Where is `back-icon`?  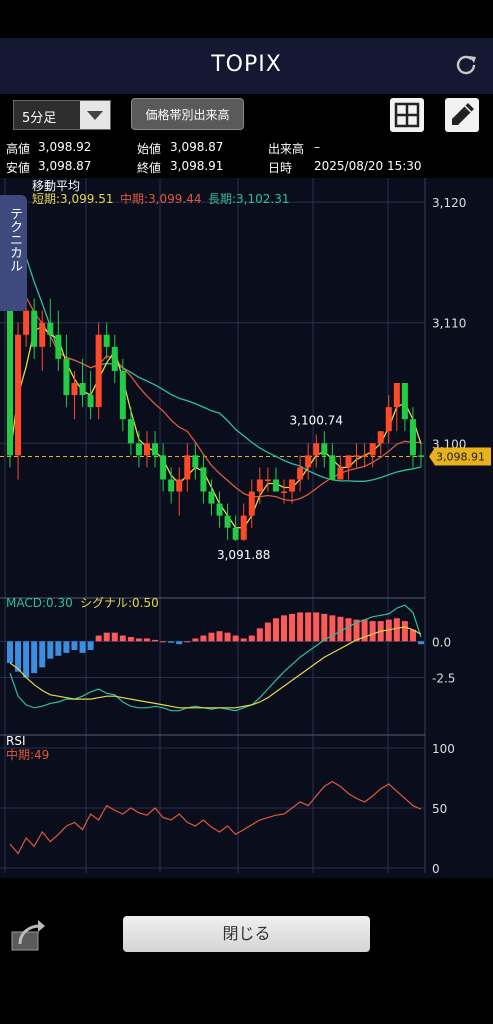 back-icon is located at coordinates (28, 935).